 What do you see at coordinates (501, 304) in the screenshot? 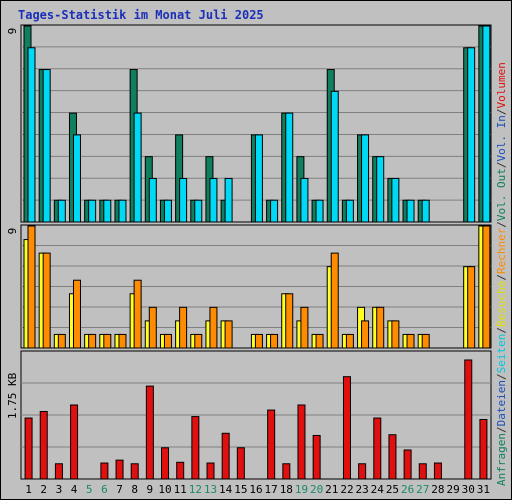
I see `legend-entry: Besuche` at bounding box center [501, 304].